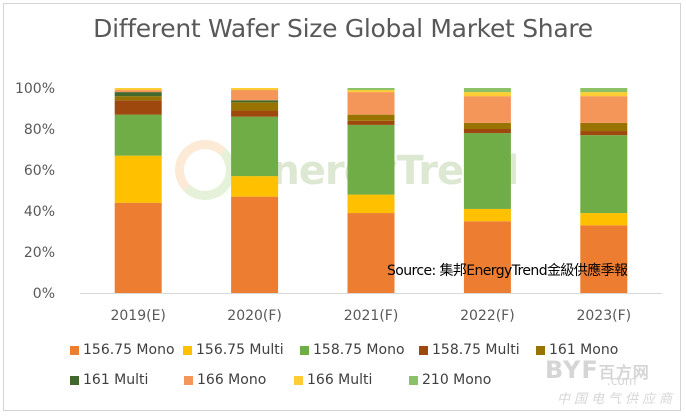 The height and width of the screenshot is (417, 686). I want to click on y-tick-label: 80%, so click(39, 130).